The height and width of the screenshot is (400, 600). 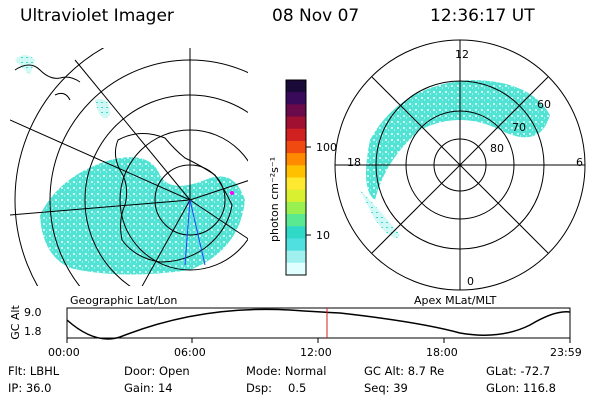 I want to click on timeline-xtick-2359: 23:59, so click(x=566, y=352).